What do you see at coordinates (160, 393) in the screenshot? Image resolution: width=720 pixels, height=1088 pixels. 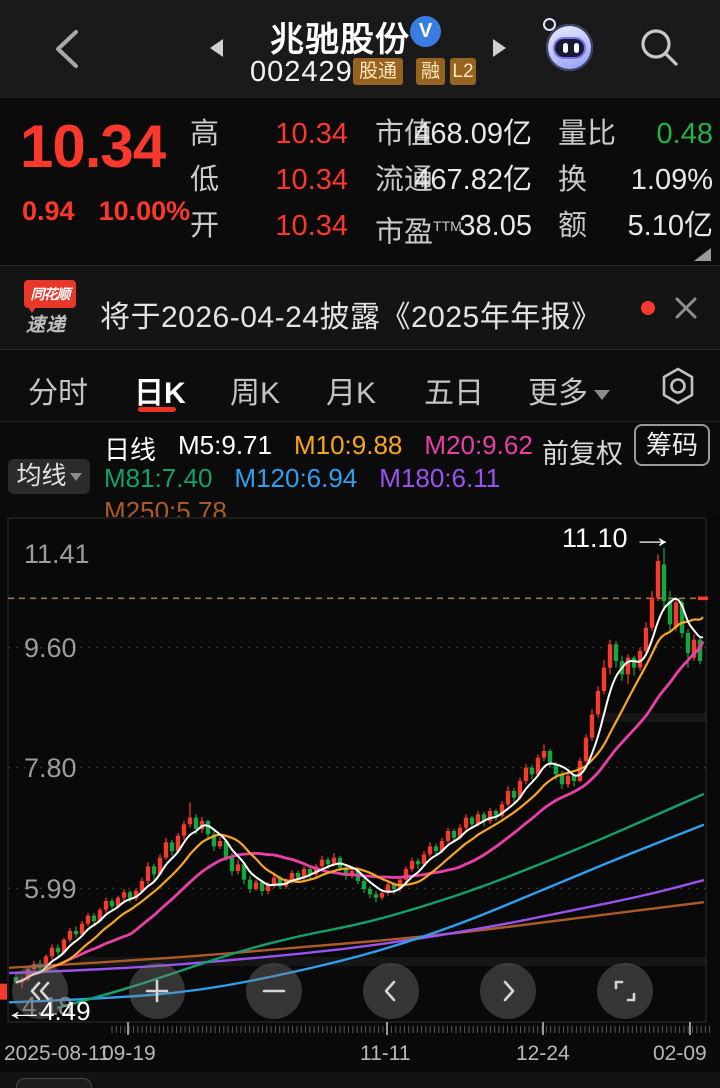 I see `tab-daily-k: 日K` at bounding box center [160, 393].